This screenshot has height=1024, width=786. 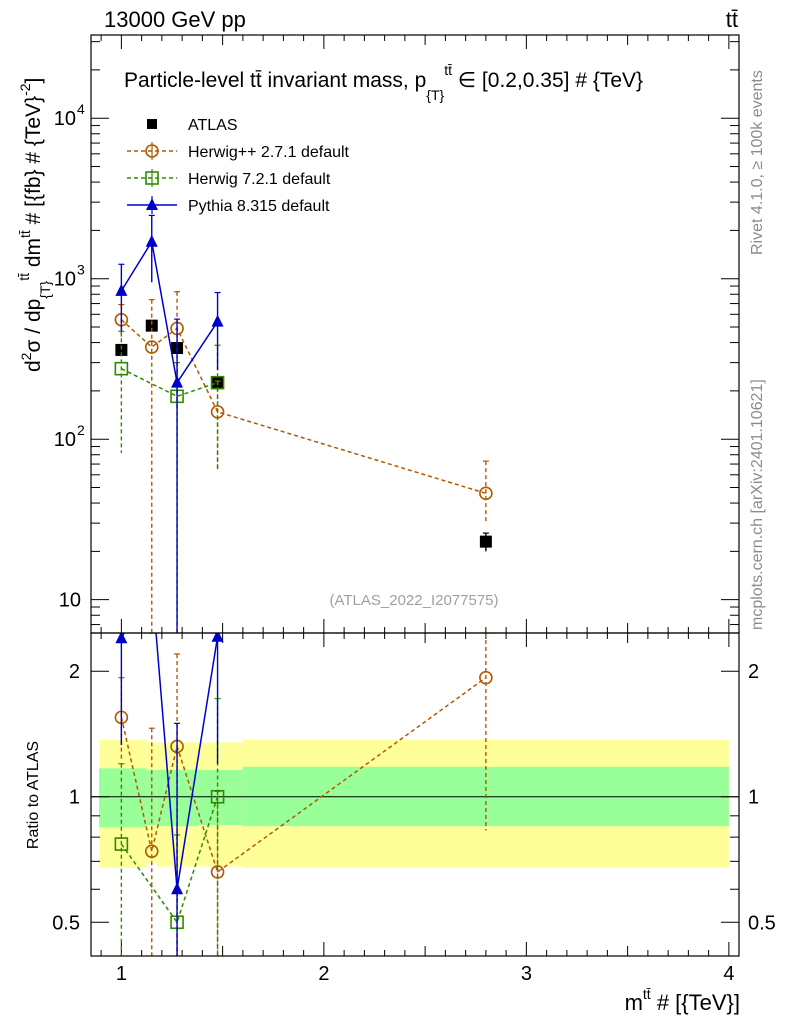 What do you see at coordinates (414, 803) in the screenshot?
I see `ratio-uncertainty-bands` at bounding box center [414, 803].